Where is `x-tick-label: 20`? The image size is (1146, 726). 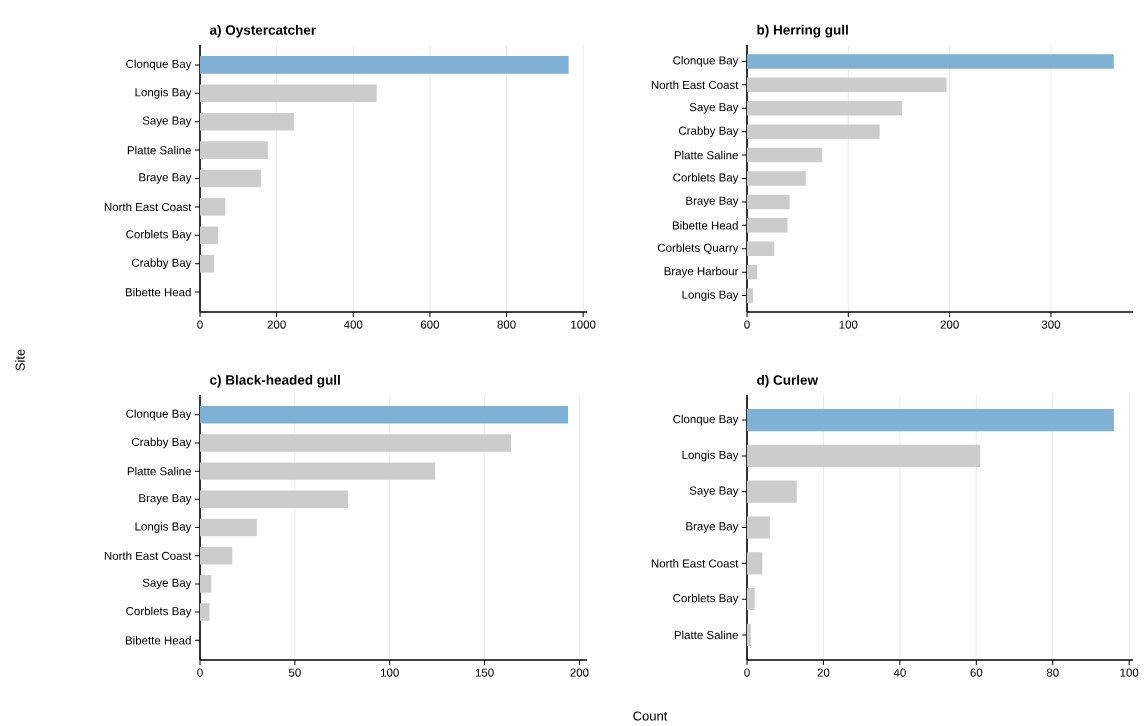 x-tick-label: 20 is located at coordinates (823, 672).